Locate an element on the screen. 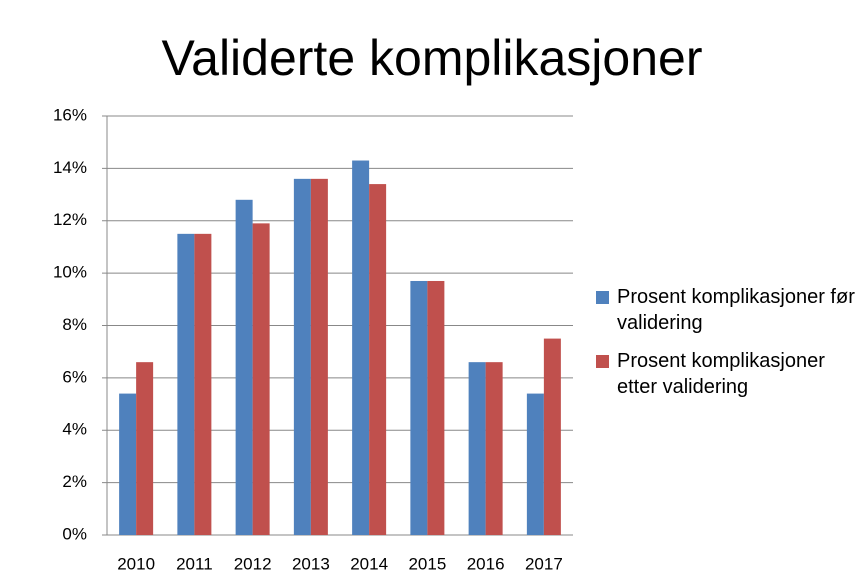 This screenshot has height=588, width=864. x-tick-label: 2014 is located at coordinates (369, 563).